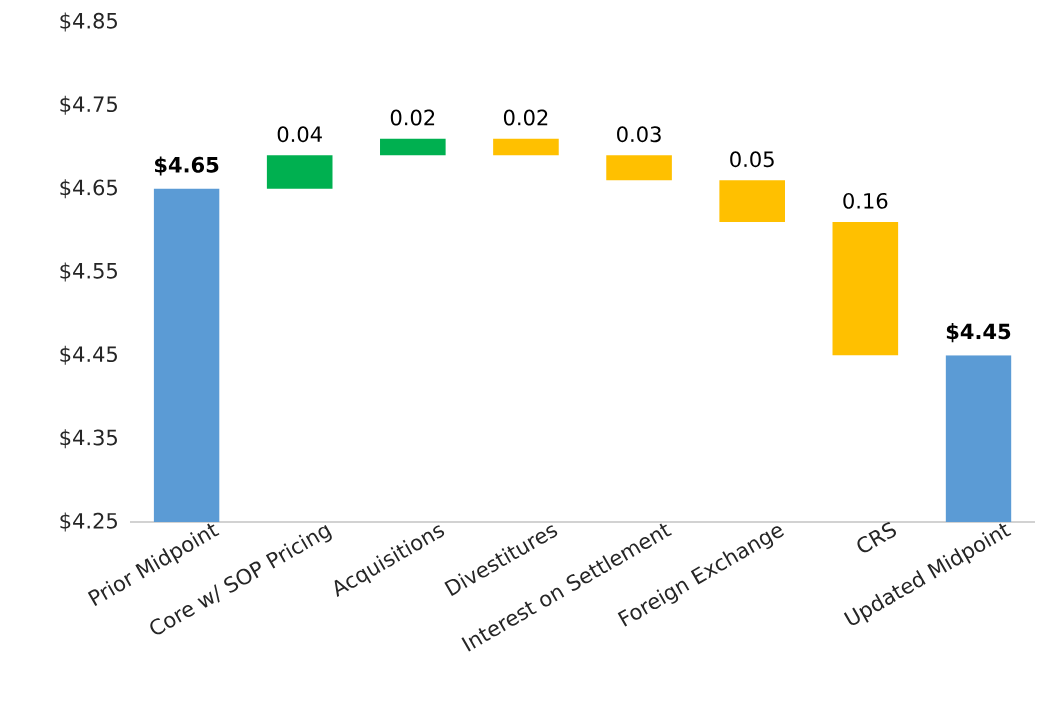 The width and height of the screenshot is (1040, 704). Describe the element at coordinates (865, 200) in the screenshot. I see `data-label: 0.16` at that location.